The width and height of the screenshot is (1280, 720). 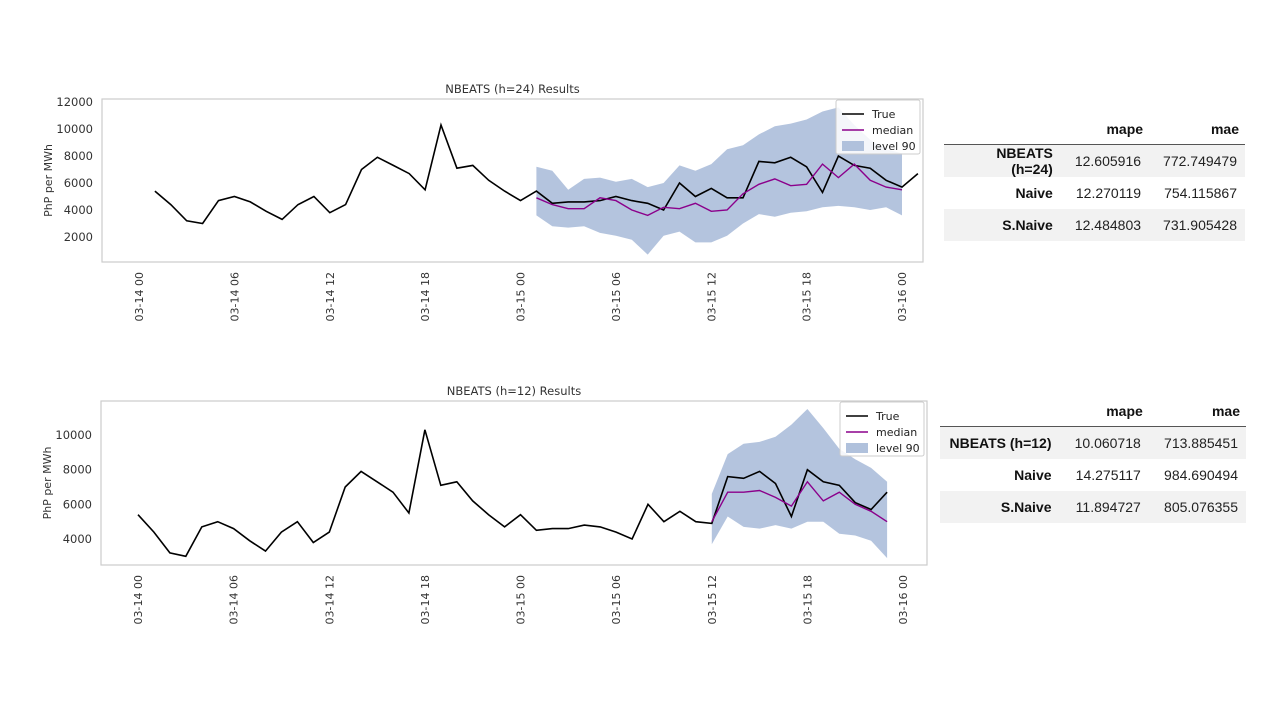 I want to click on chart-title: NBEATS (h=12) Results, so click(x=514, y=391).